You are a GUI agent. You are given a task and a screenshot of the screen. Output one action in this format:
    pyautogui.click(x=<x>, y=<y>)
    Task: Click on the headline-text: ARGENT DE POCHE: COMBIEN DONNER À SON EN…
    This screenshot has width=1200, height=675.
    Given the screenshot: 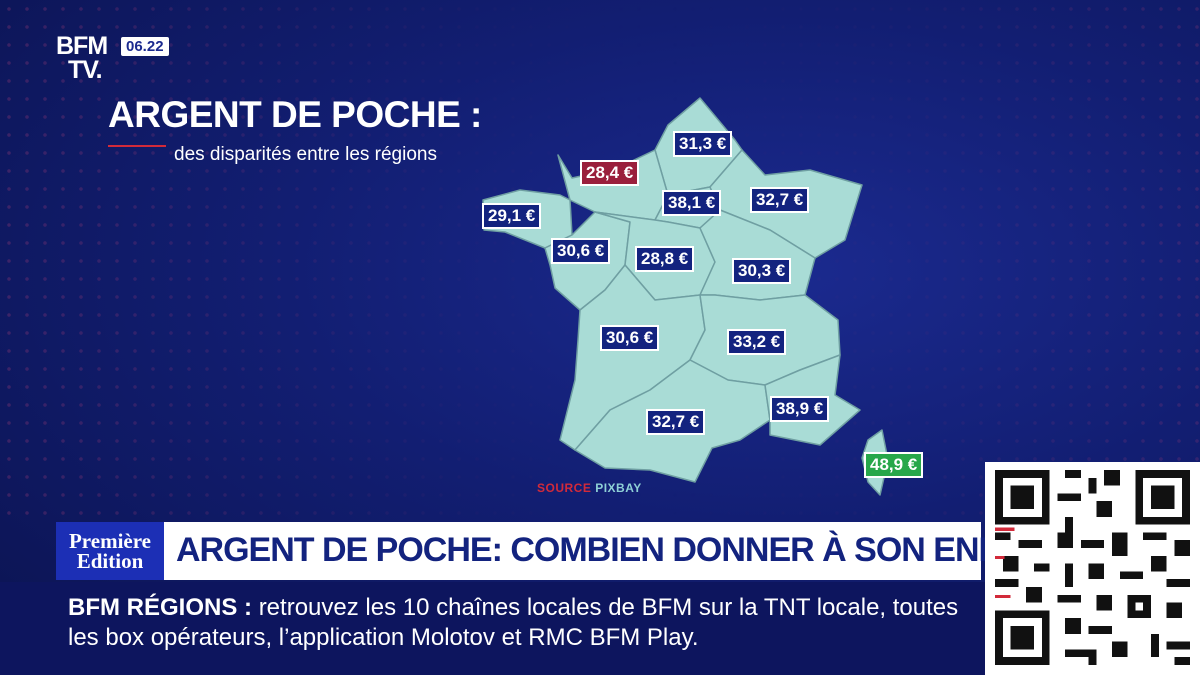 What is the action you would take?
    pyautogui.click(x=634, y=550)
    